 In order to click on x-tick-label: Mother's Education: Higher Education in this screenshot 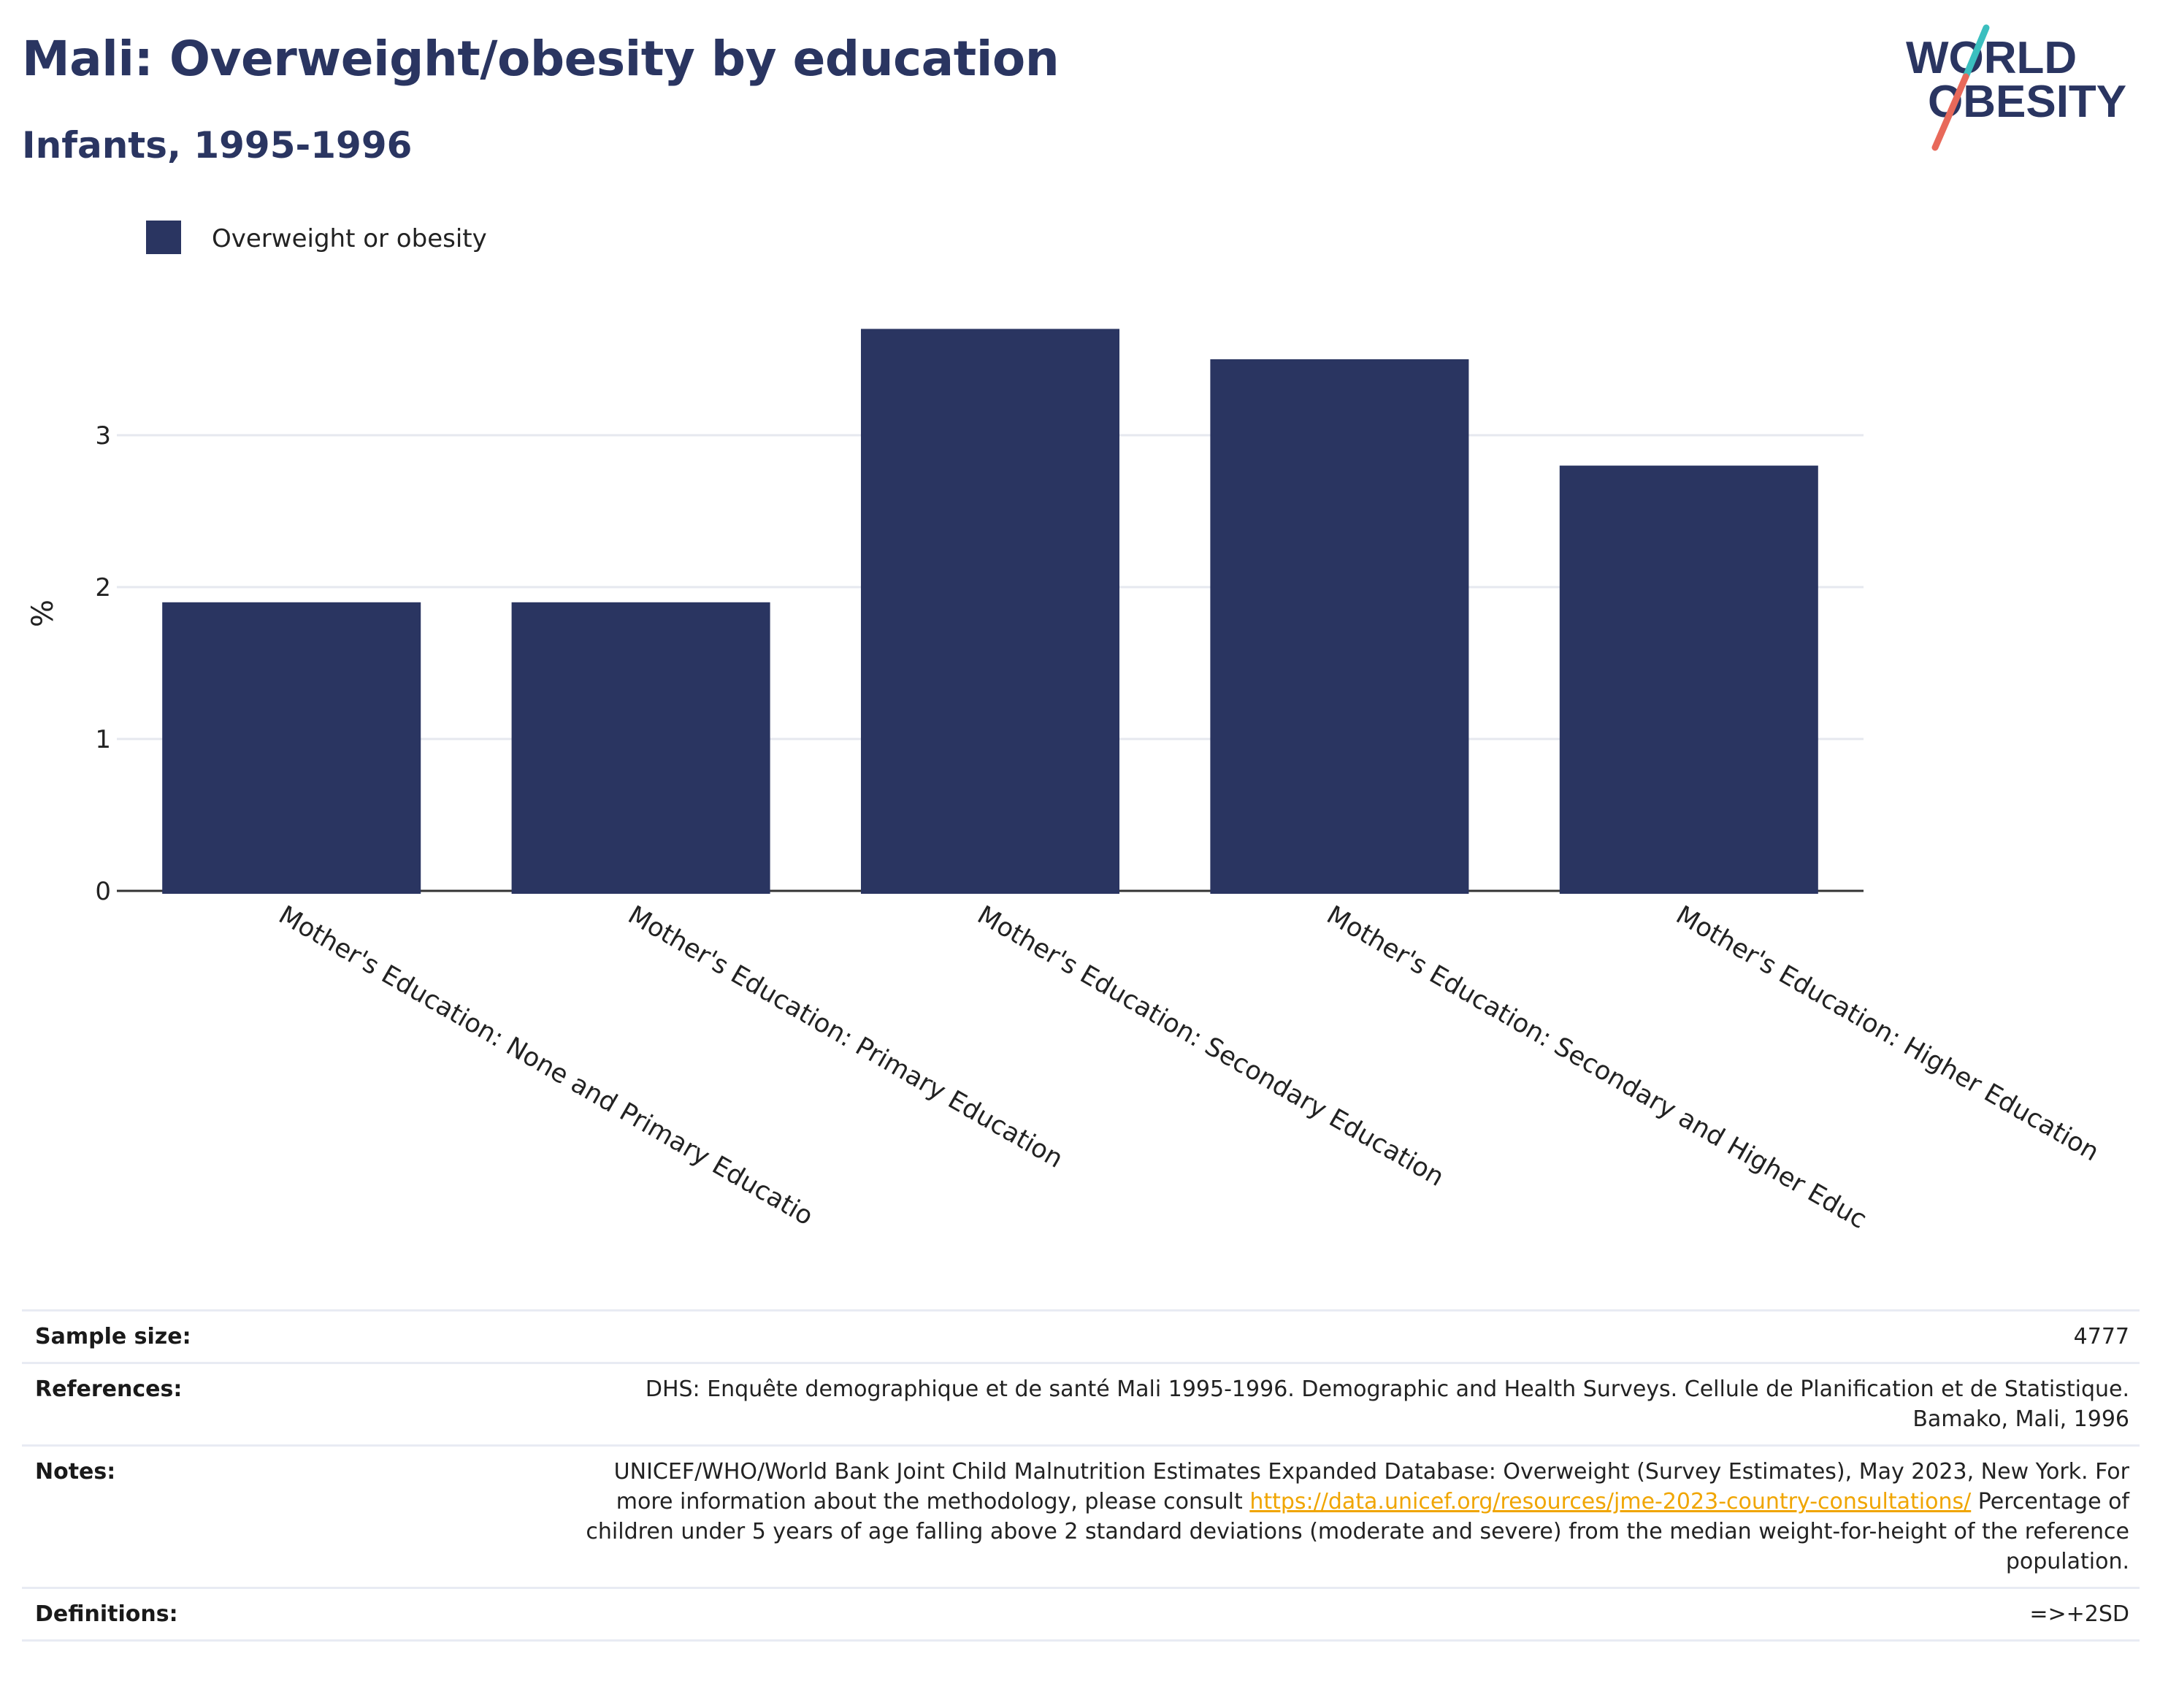, I will do `click(1888, 1033)`.